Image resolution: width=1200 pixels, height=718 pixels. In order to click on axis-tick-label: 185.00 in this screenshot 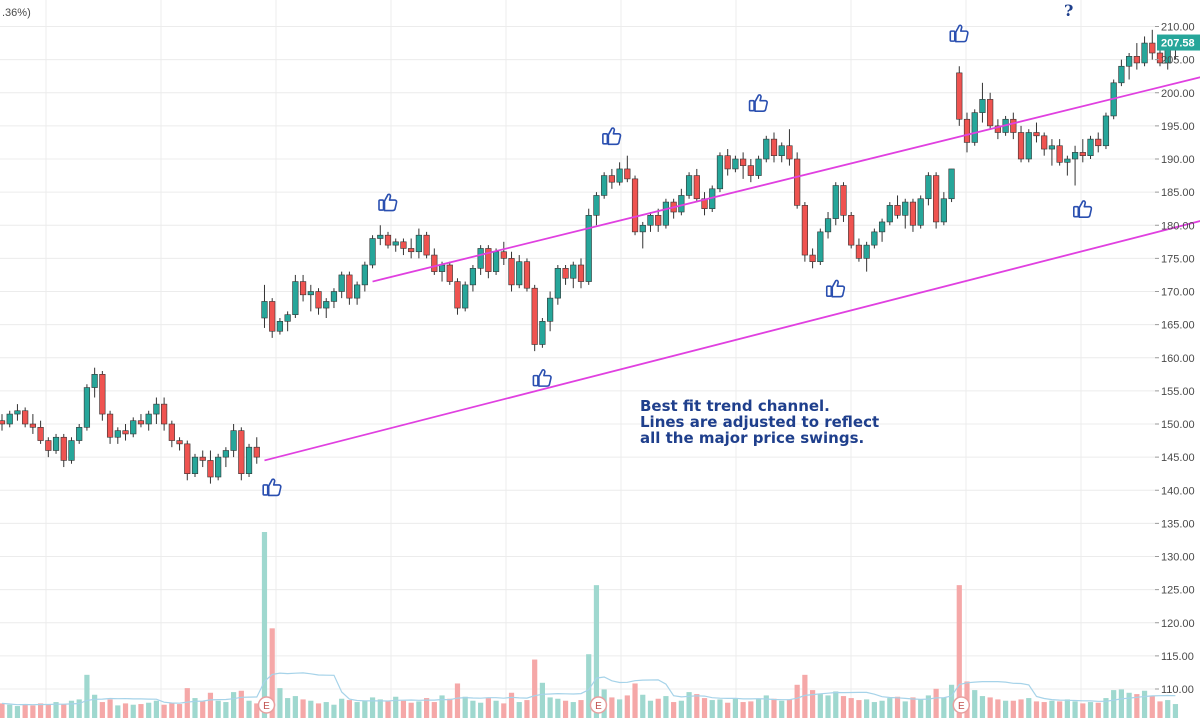, I will do `click(1178, 193)`.